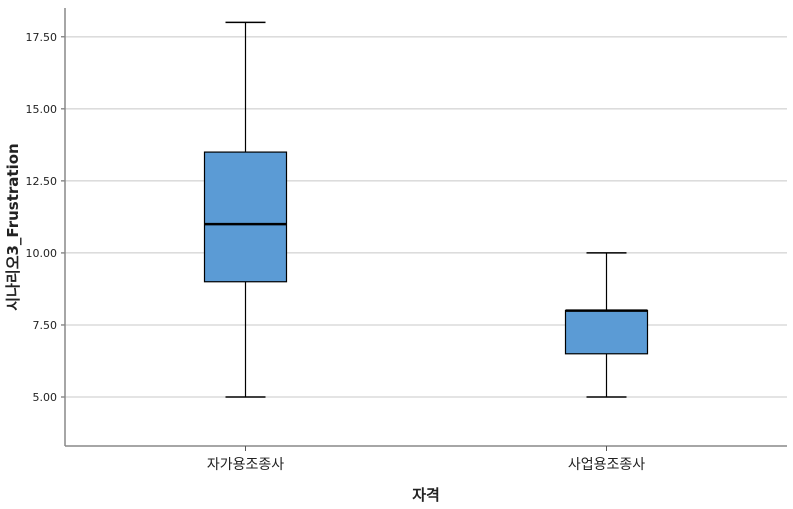  What do you see at coordinates (42, 181) in the screenshot?
I see `y-tick-label: 12.50` at bounding box center [42, 181].